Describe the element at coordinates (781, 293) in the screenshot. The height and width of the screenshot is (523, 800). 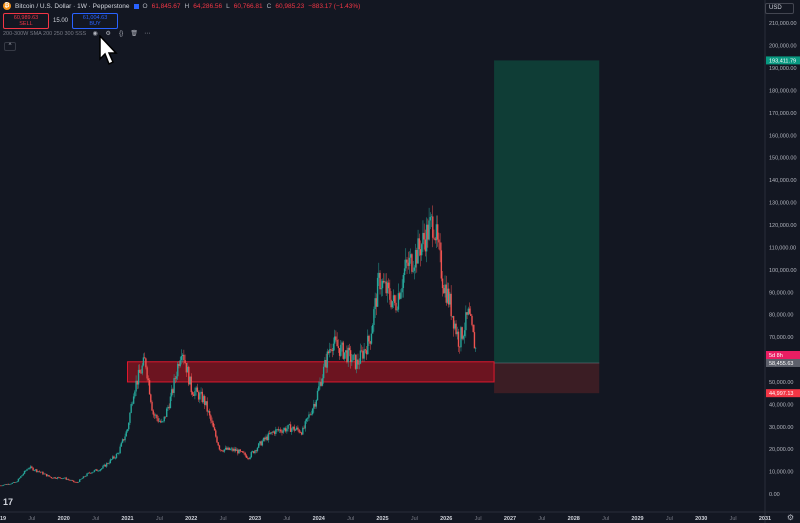
I see `y-tick-label: 90,000.00` at that location.